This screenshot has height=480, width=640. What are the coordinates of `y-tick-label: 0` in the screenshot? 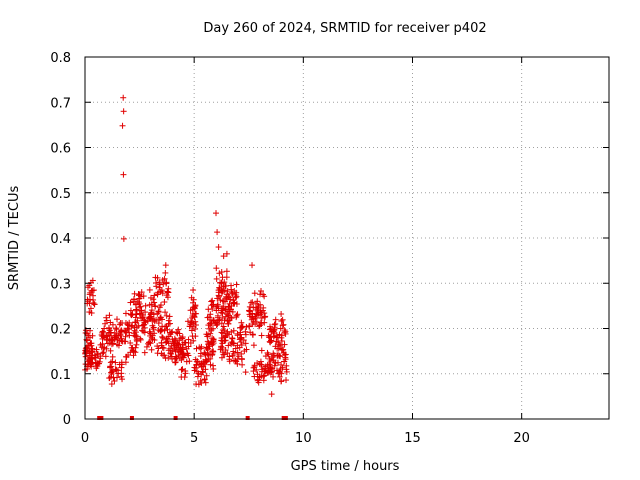 It's located at (67, 420).